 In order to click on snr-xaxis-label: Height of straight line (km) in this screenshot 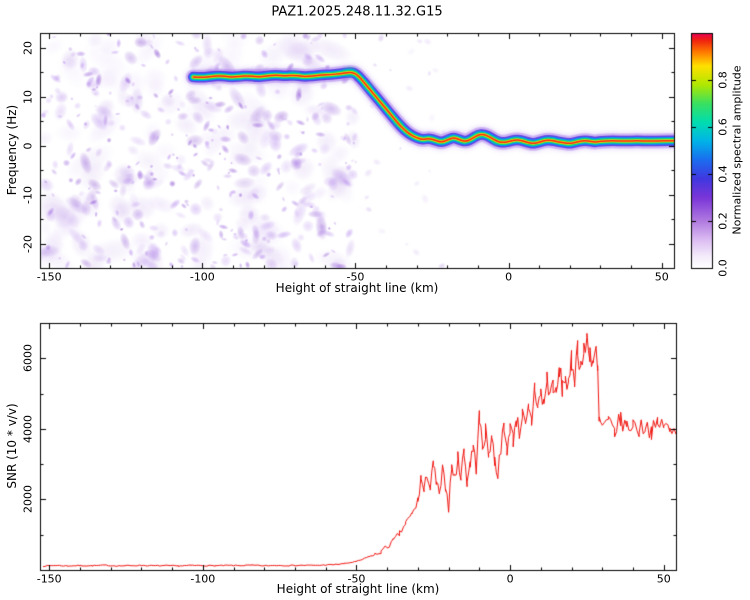, I will do `click(358, 589)`.